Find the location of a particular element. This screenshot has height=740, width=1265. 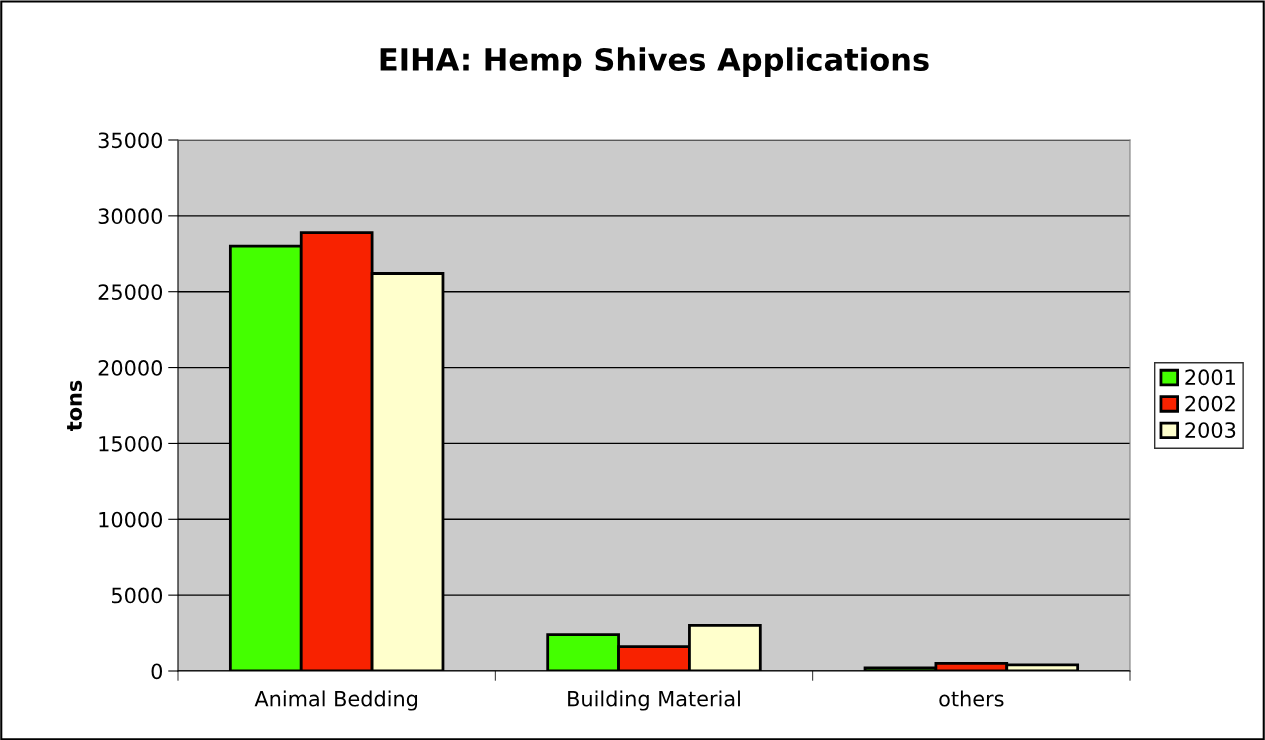

y-tick-label: 30000 is located at coordinates (130, 216).